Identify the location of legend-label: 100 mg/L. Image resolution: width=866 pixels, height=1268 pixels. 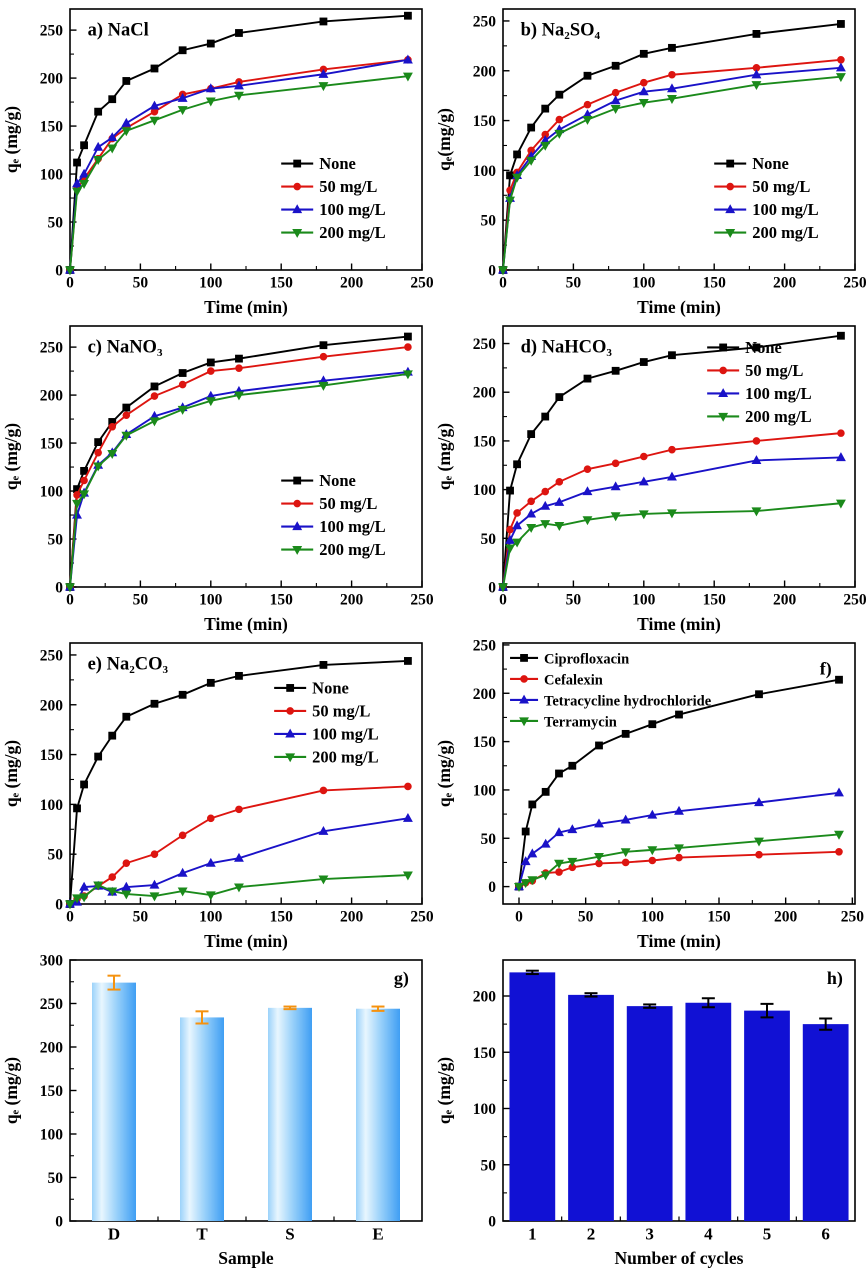
(785, 209).